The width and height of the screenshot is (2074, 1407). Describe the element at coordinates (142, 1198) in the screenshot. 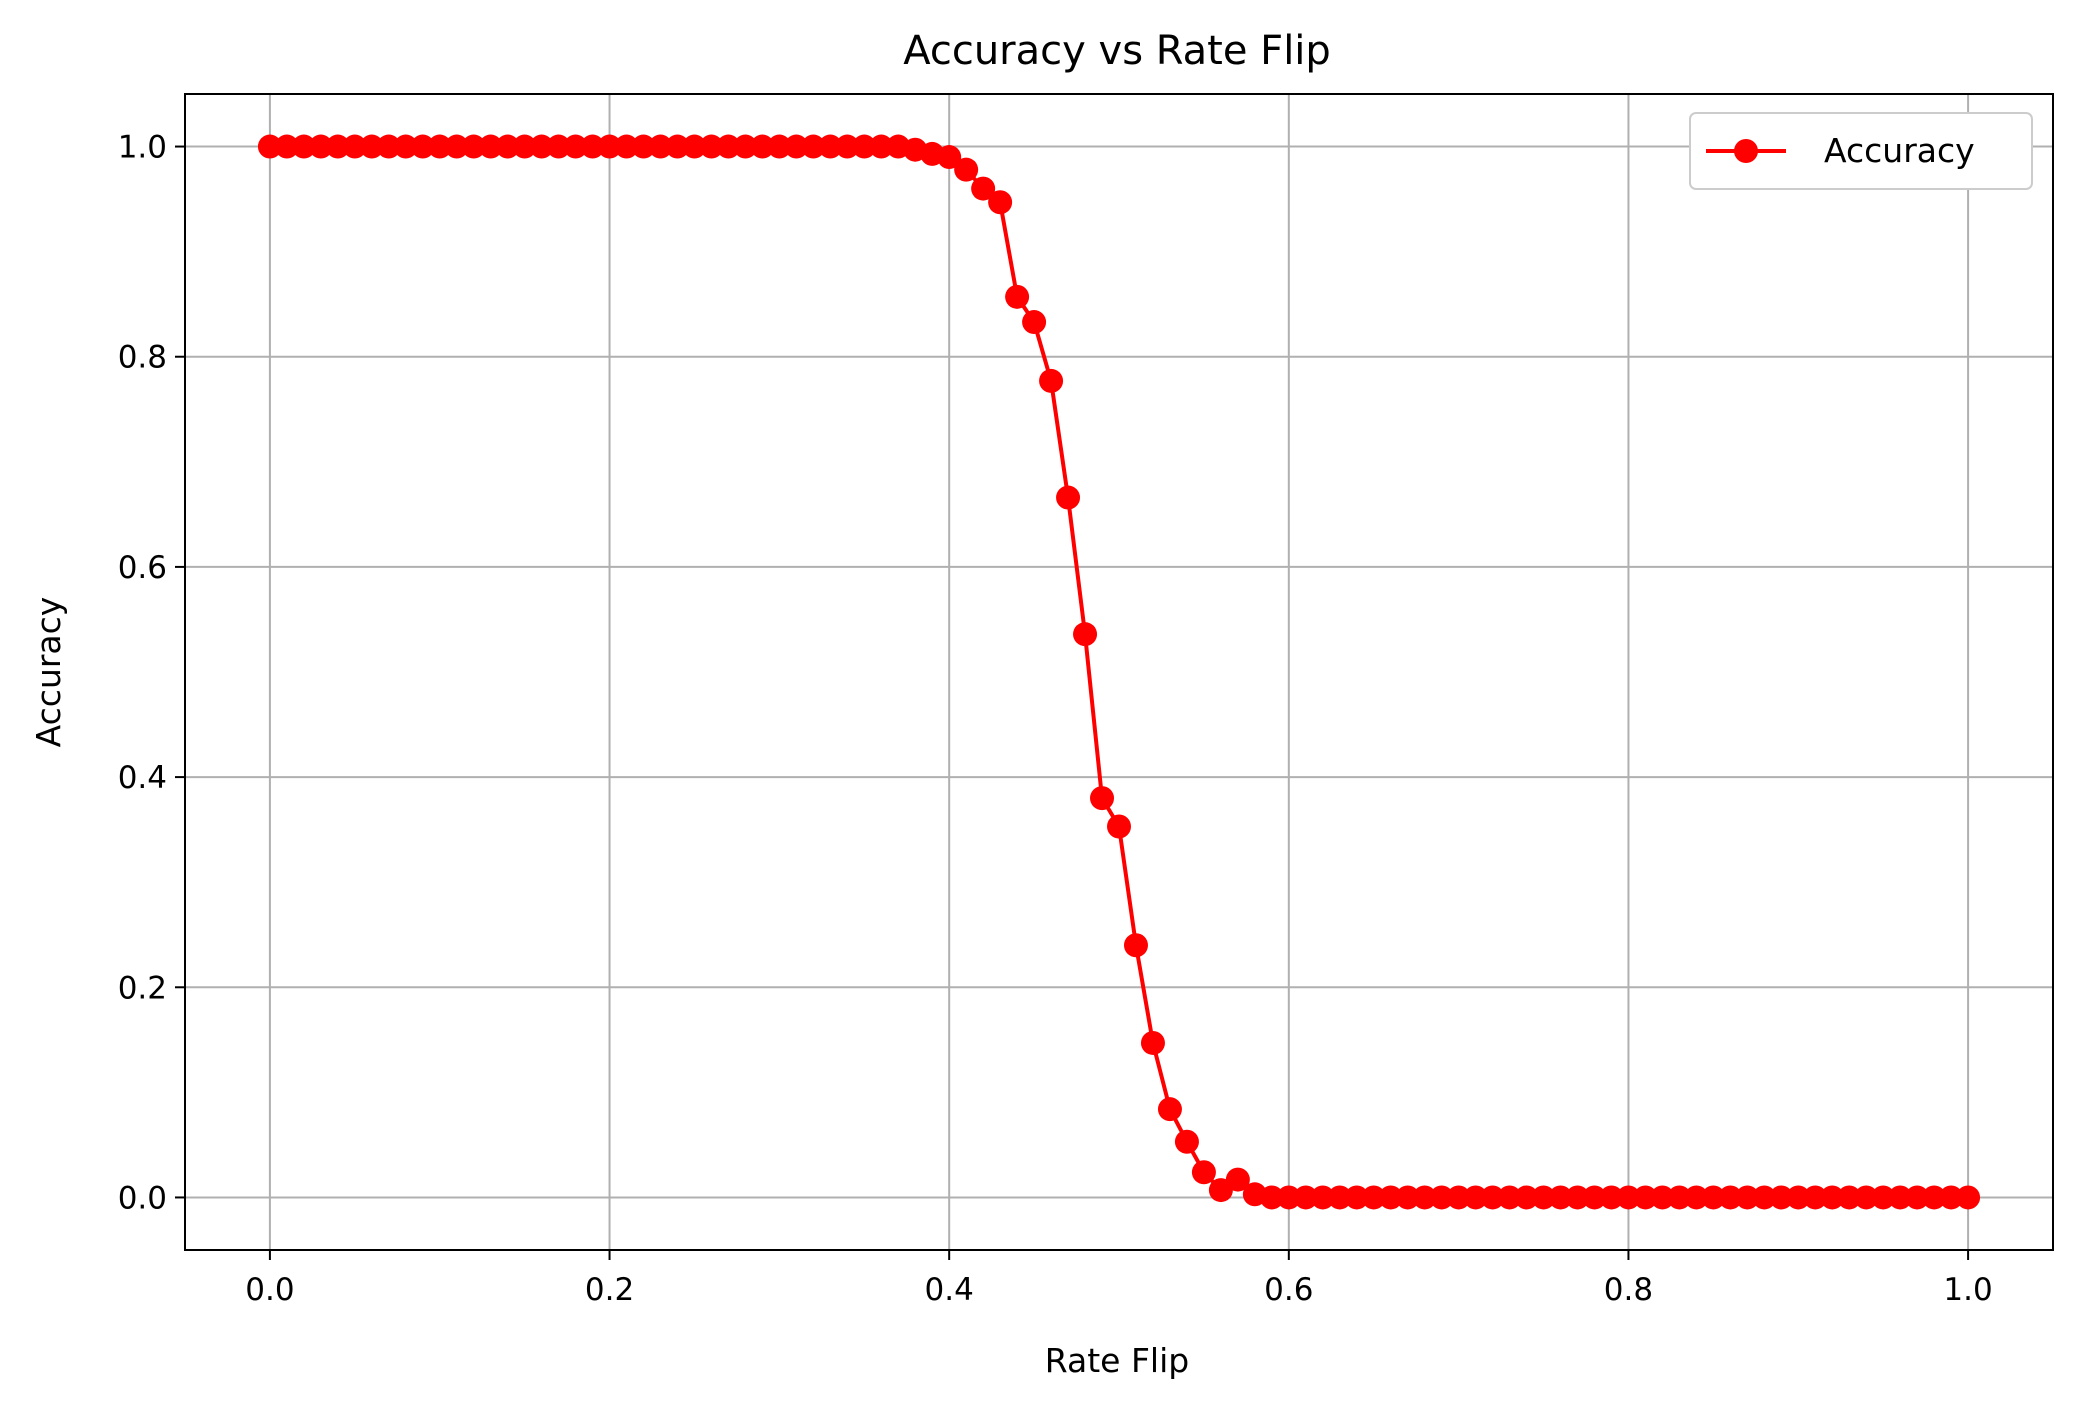

I see `y-tick-label: 0.0` at that location.